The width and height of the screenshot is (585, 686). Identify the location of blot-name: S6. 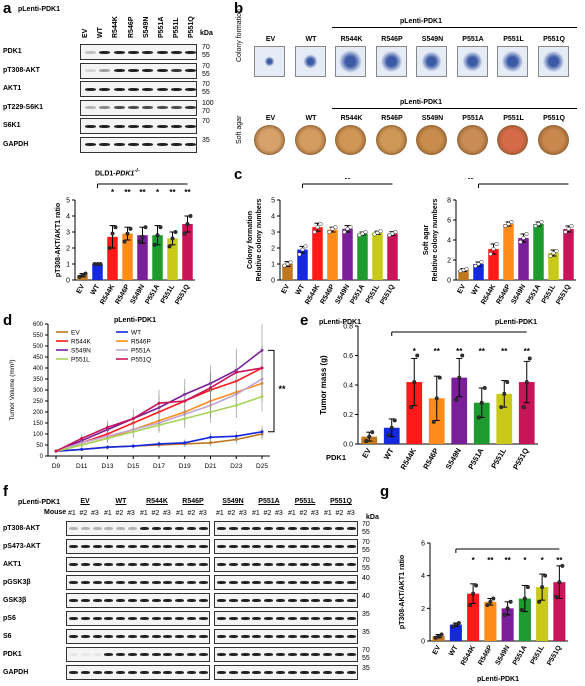
(7, 636).